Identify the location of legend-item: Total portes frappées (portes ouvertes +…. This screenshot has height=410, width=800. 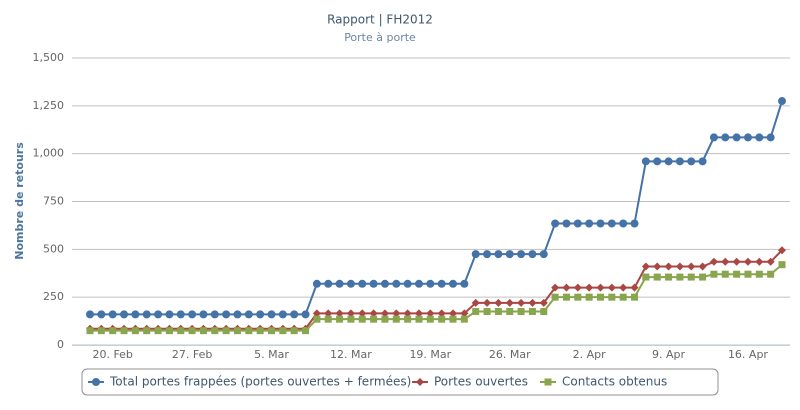
(249, 382).